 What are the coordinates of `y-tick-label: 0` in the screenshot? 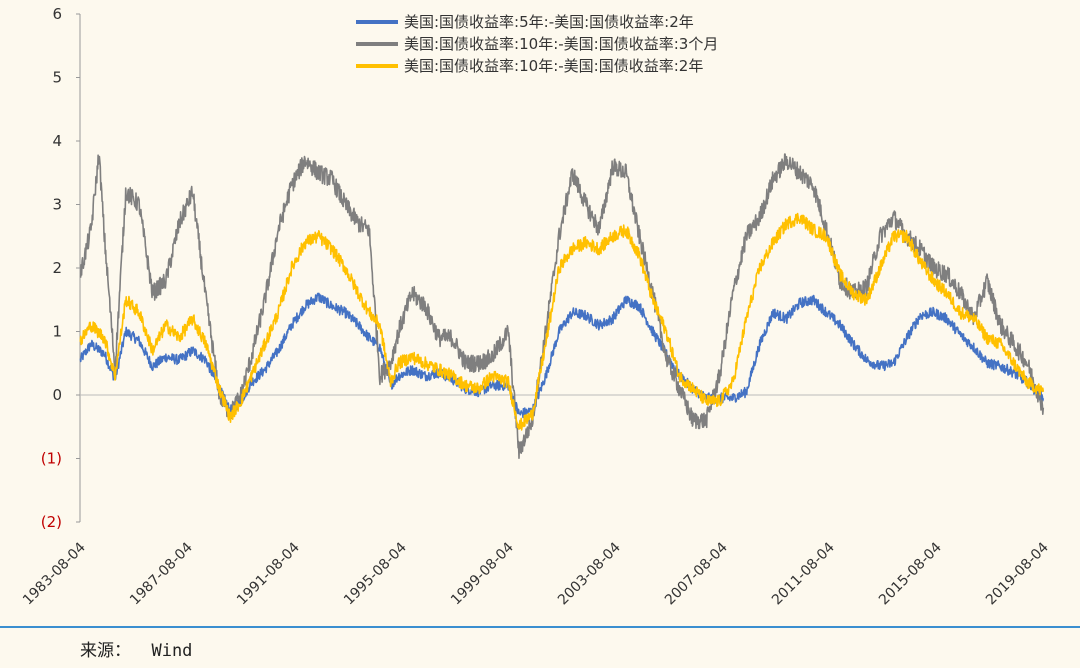 It's located at (57, 395).